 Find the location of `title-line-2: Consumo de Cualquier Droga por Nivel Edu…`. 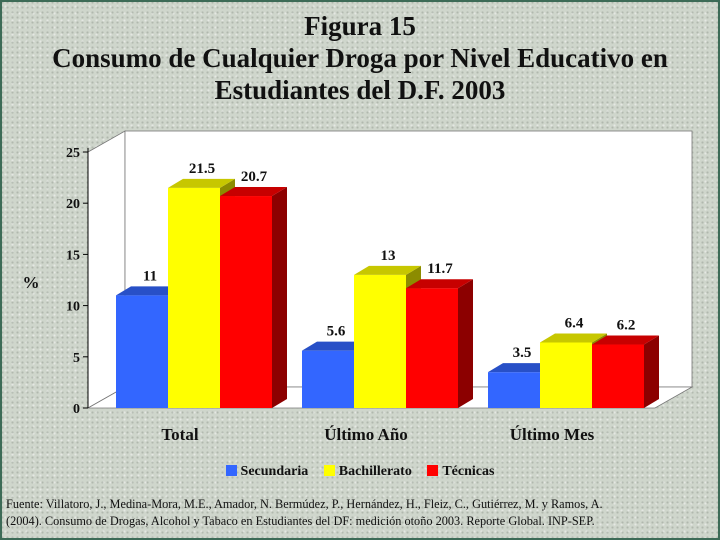

title-line-2: Consumo de Cualquier Droga por Nivel Edu… is located at coordinates (360, 58).